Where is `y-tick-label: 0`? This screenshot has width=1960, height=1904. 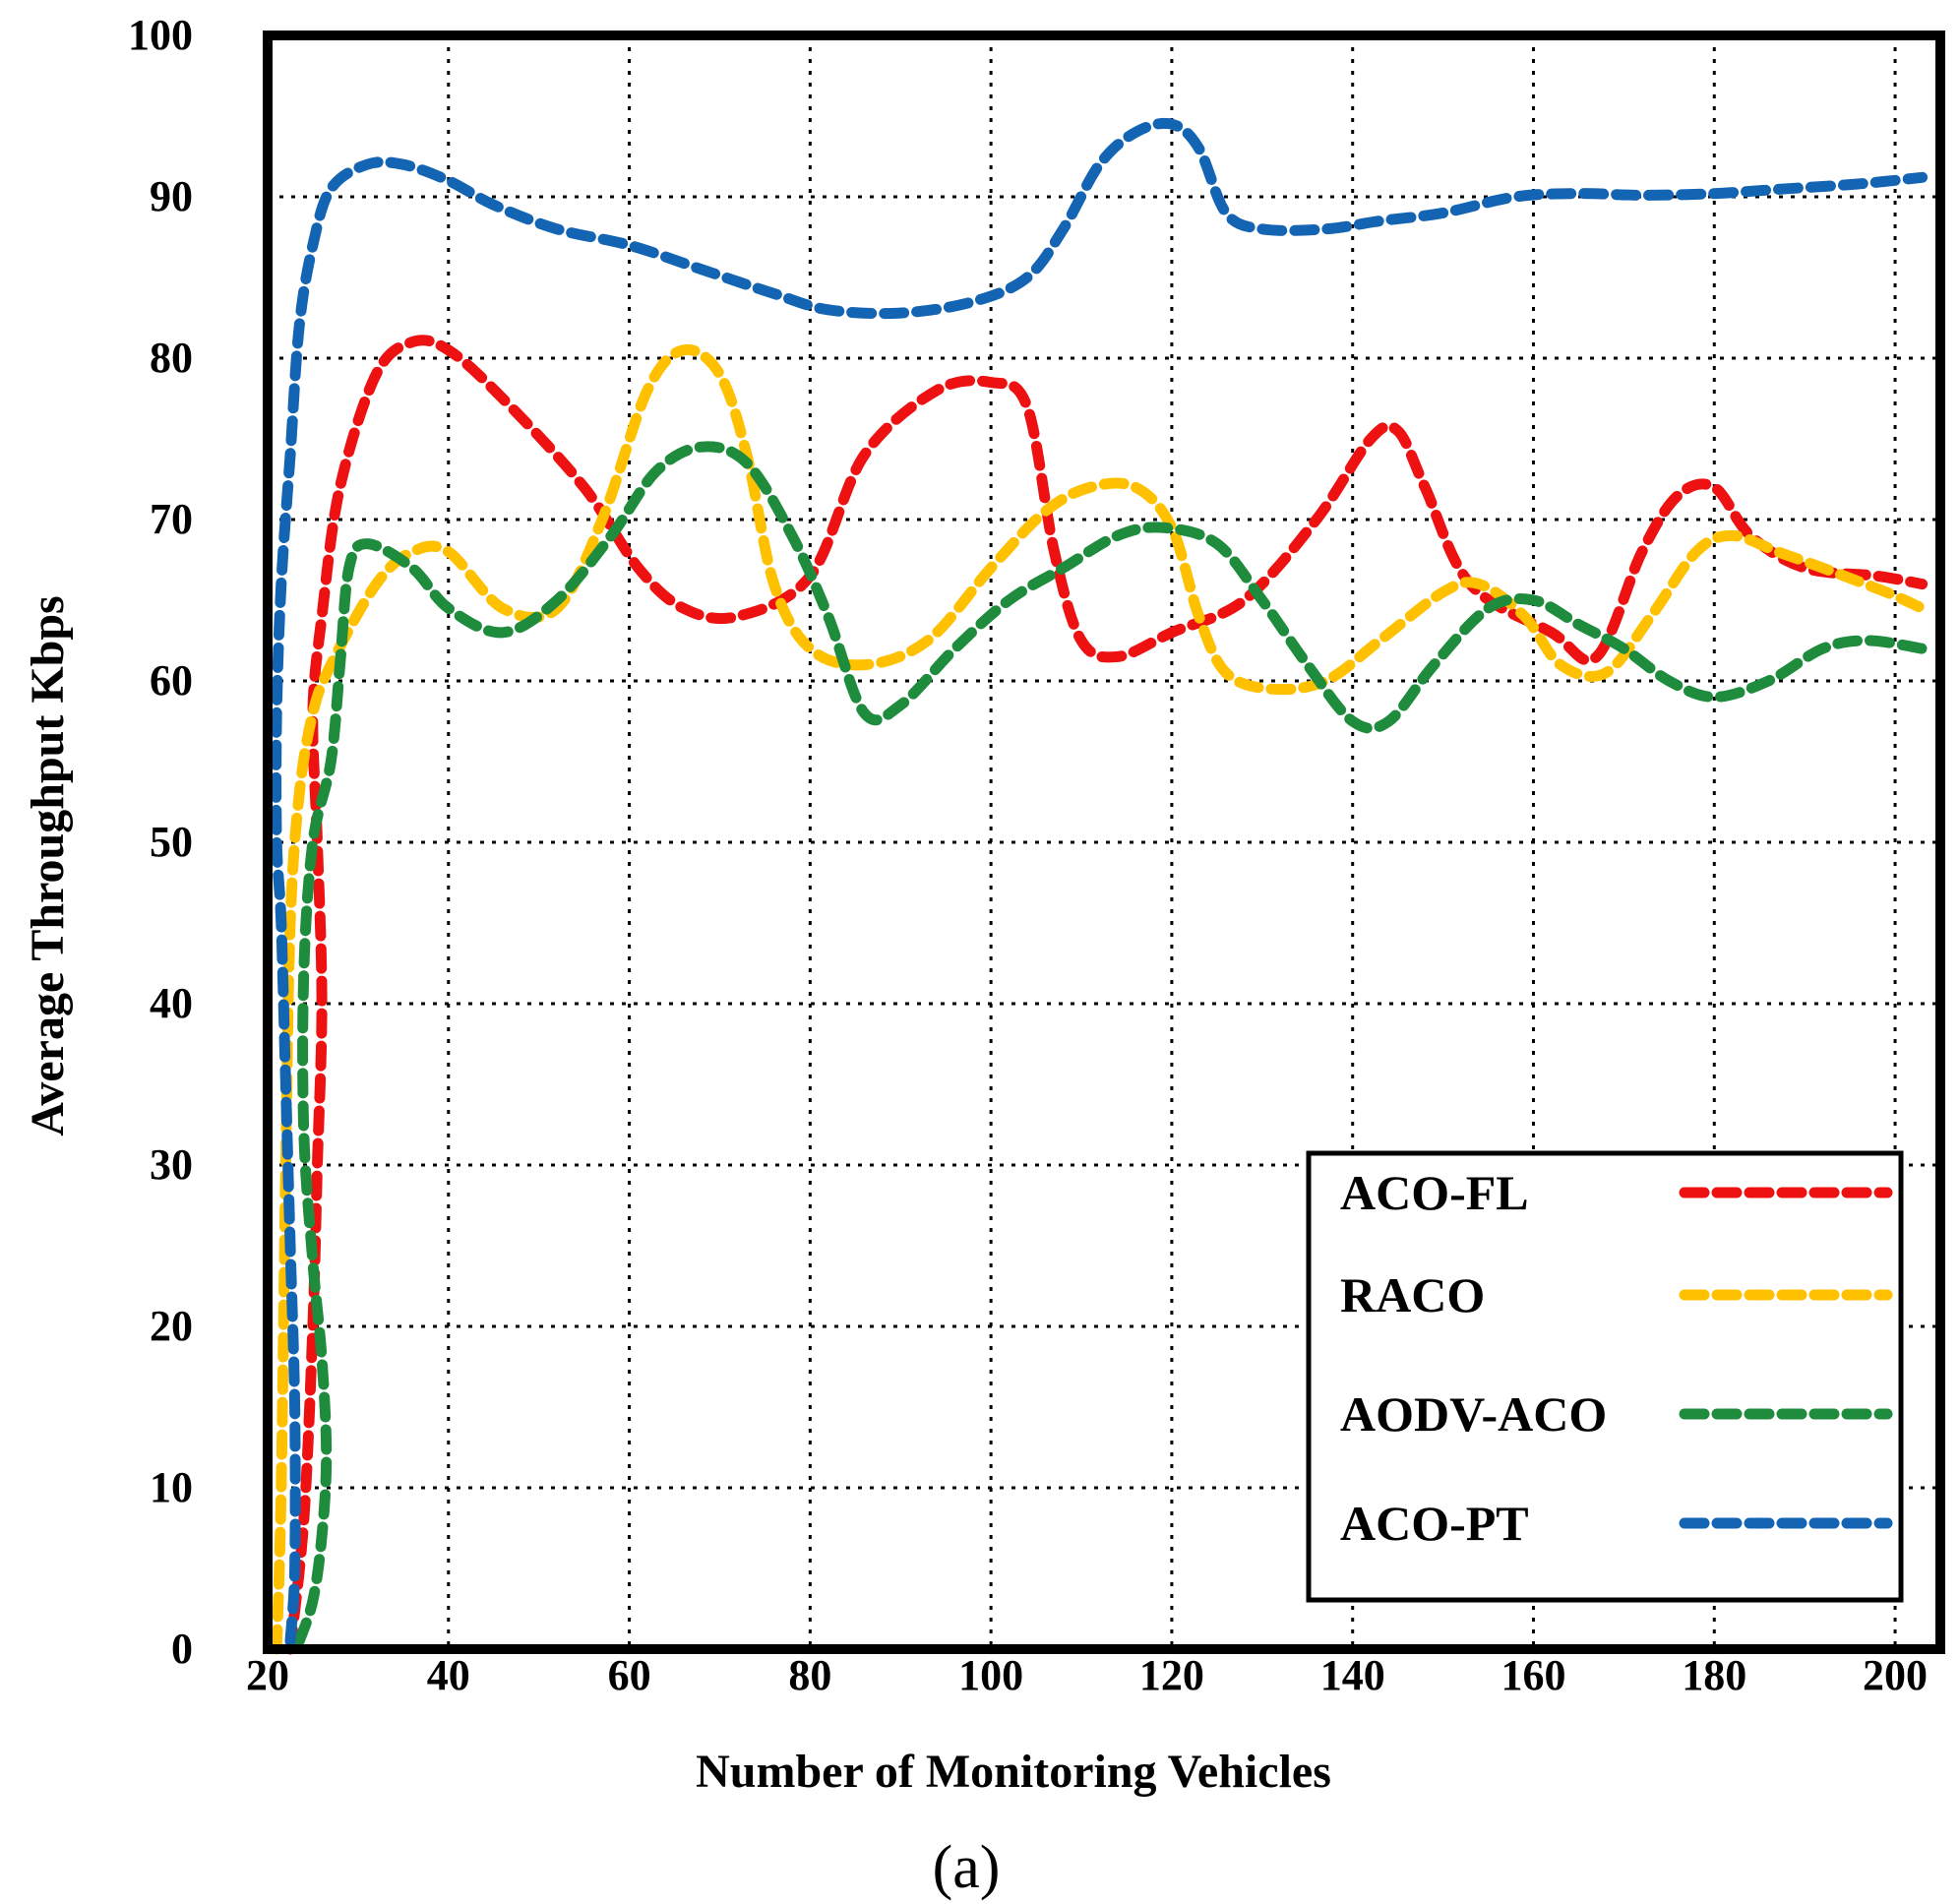 y-tick-label: 0 is located at coordinates (182, 1649).